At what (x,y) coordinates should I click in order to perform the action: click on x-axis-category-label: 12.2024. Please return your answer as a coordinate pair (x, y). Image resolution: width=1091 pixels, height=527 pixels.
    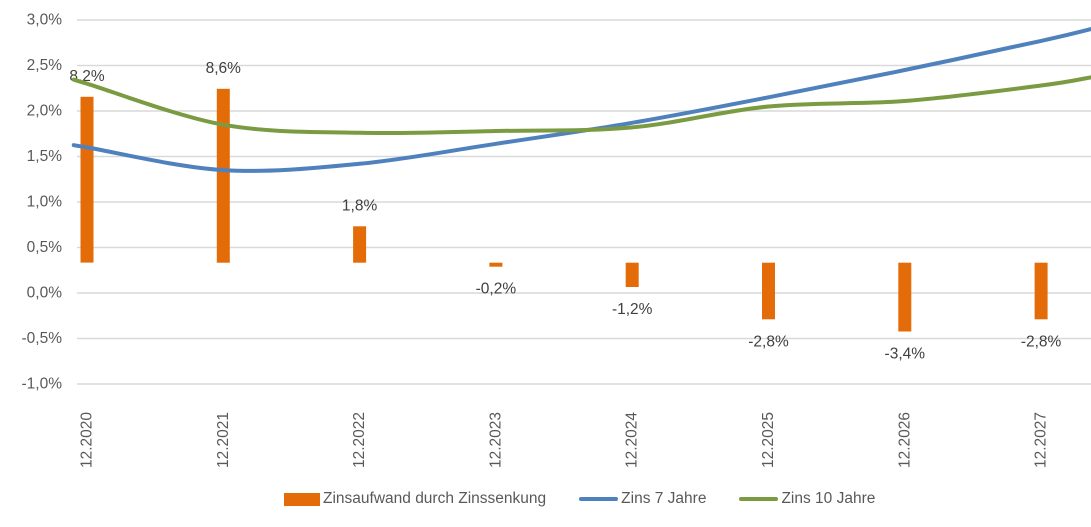
    Looking at the image, I should click on (632, 440).